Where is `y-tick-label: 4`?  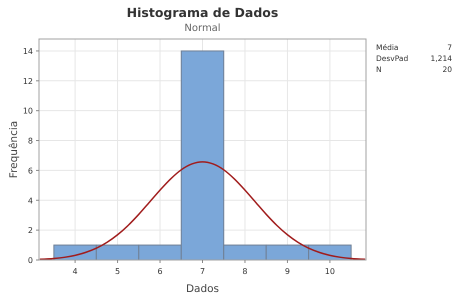 y-tick-label: 4 is located at coordinates (30, 201).